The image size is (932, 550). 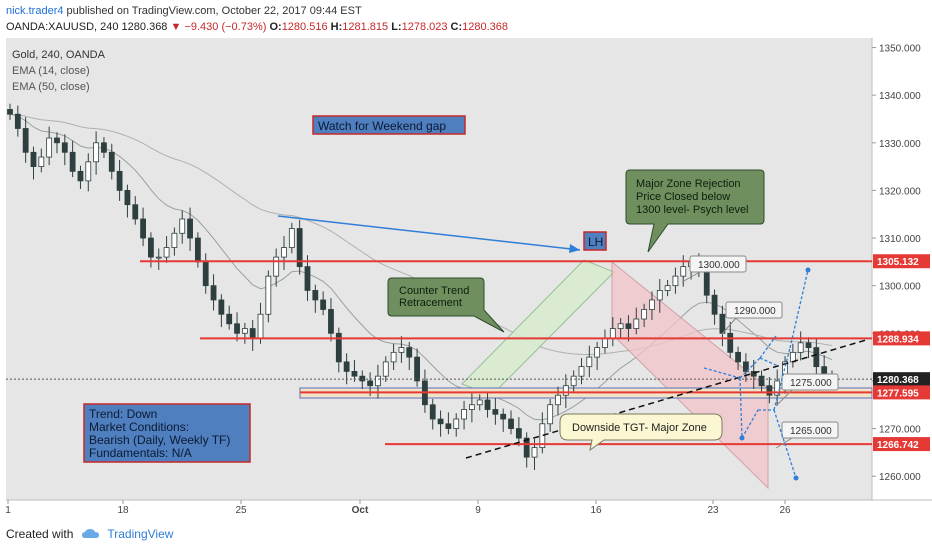 What do you see at coordinates (62, 27) in the screenshot?
I see `symbol: OANDA:XAUUSD, 240` at bounding box center [62, 27].